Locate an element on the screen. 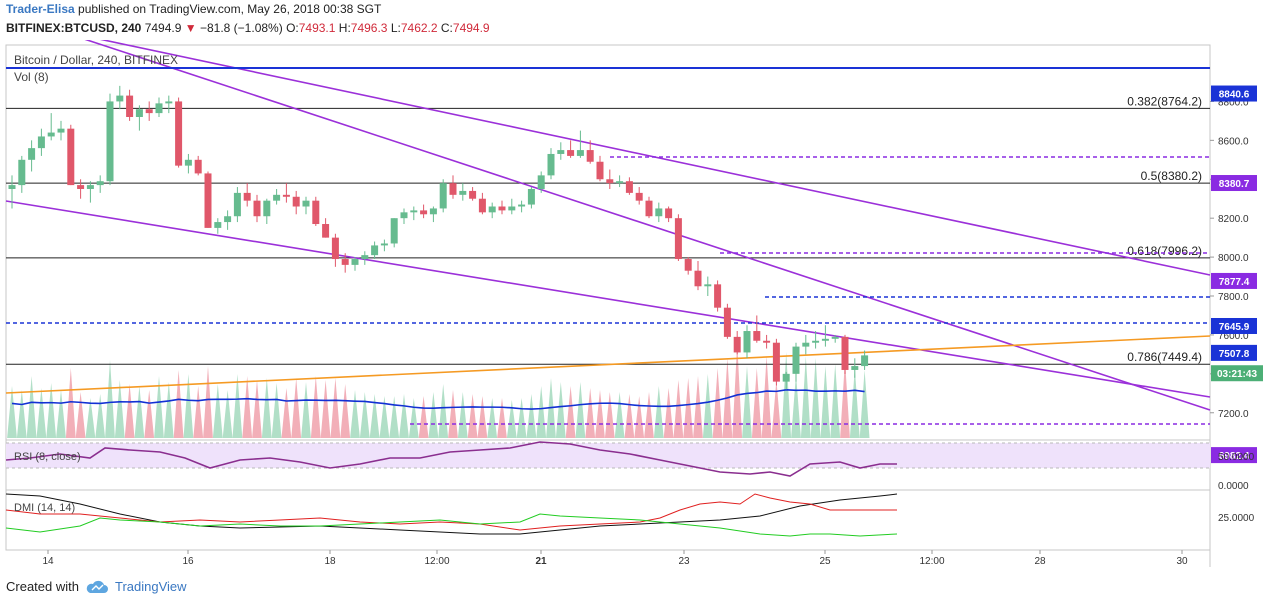  dmi-plus-line is located at coordinates (451, 512).